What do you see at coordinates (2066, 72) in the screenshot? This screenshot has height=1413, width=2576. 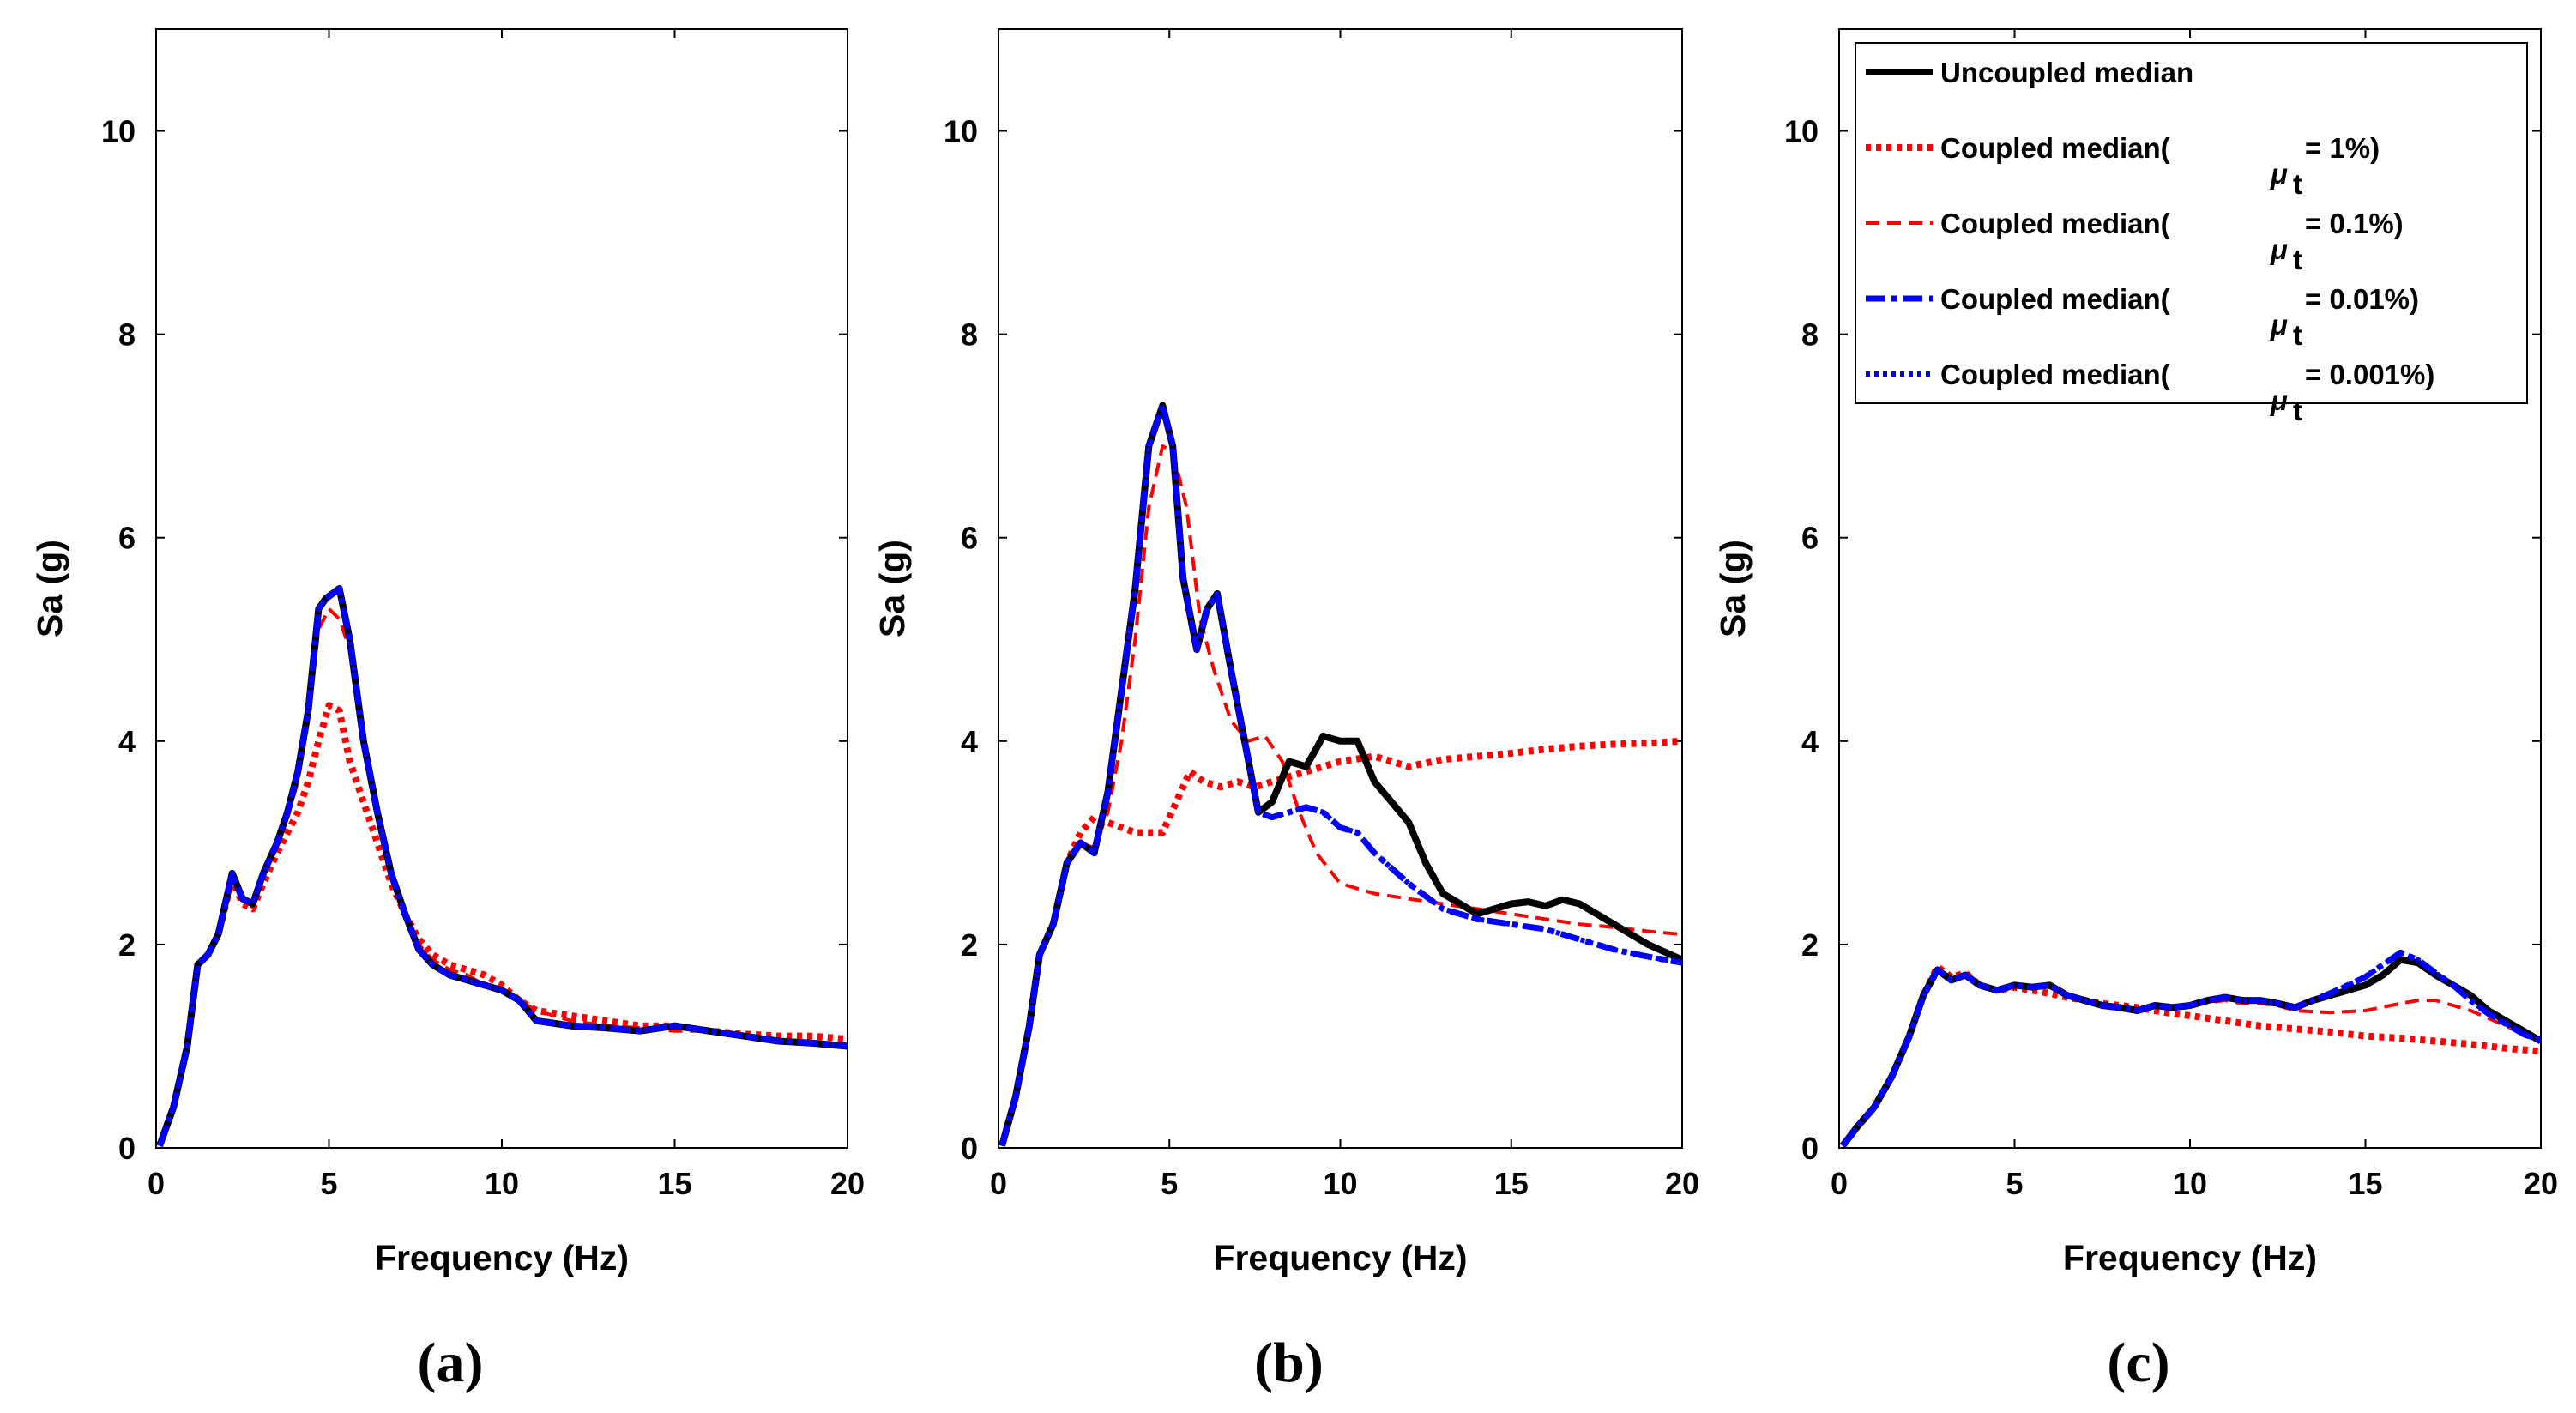 I see `legend-label: Uncoupled median` at bounding box center [2066, 72].